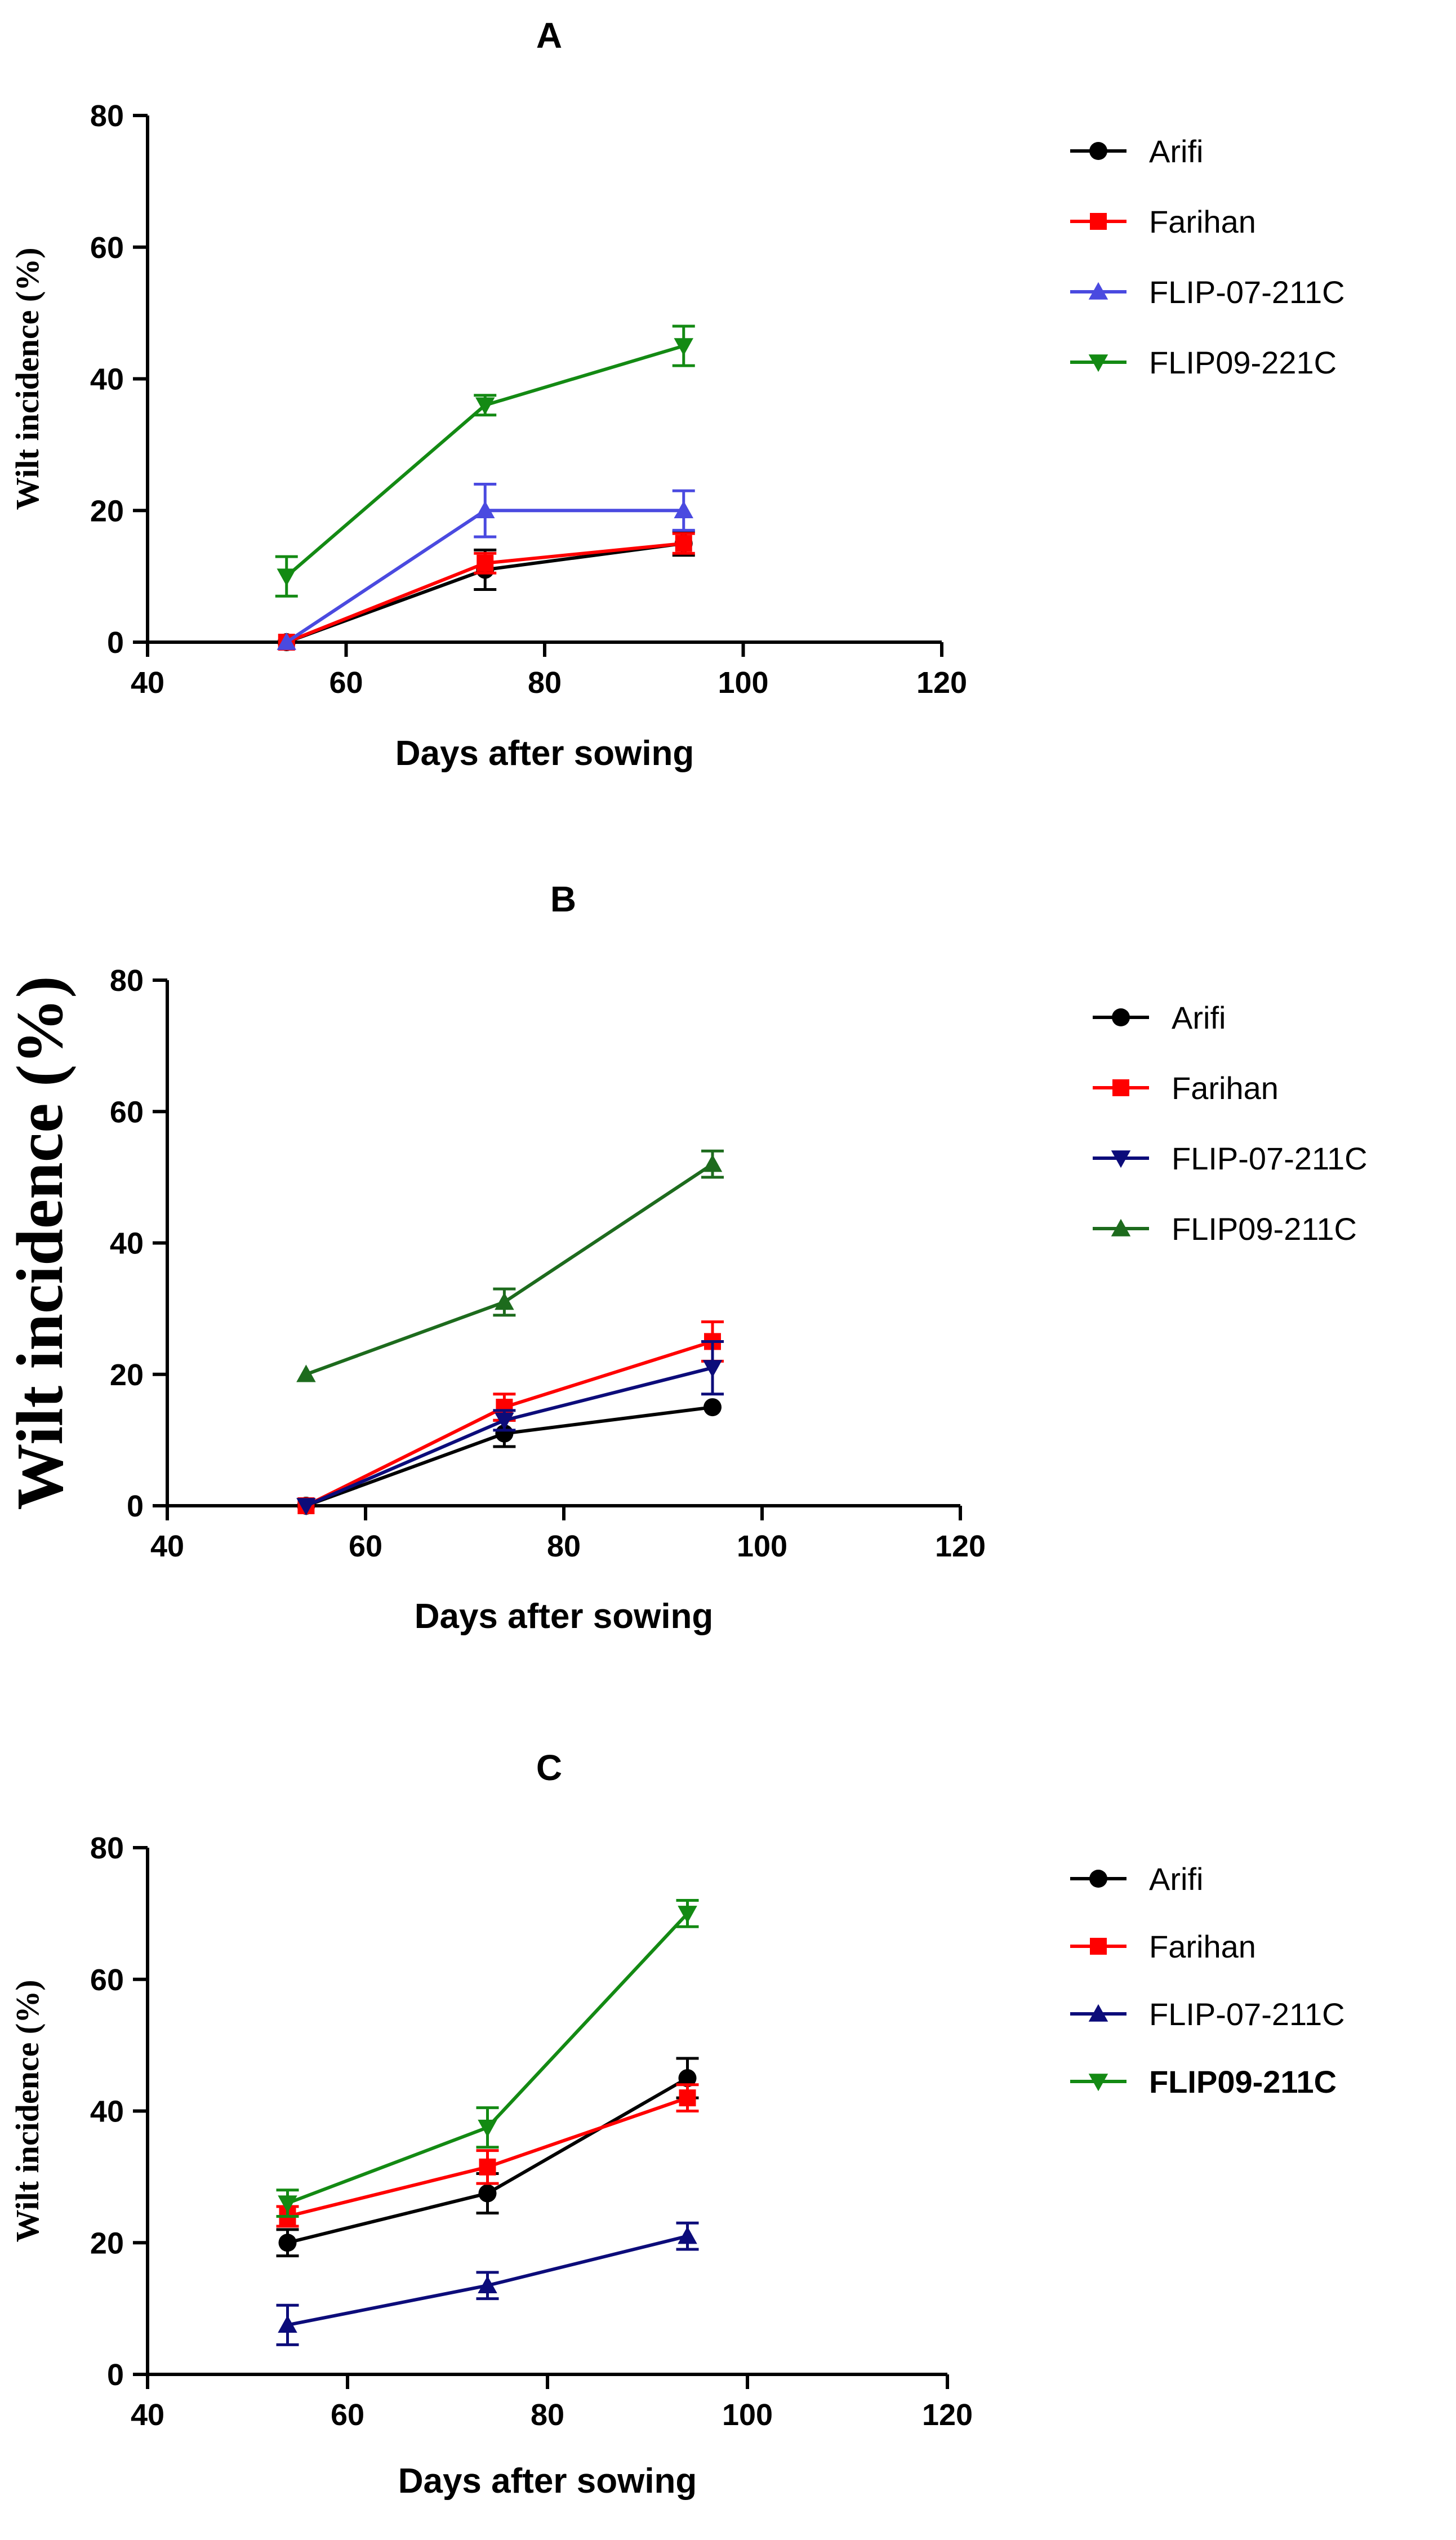 The width and height of the screenshot is (1456, 2540). I want to click on chart-title: C, so click(549, 1767).